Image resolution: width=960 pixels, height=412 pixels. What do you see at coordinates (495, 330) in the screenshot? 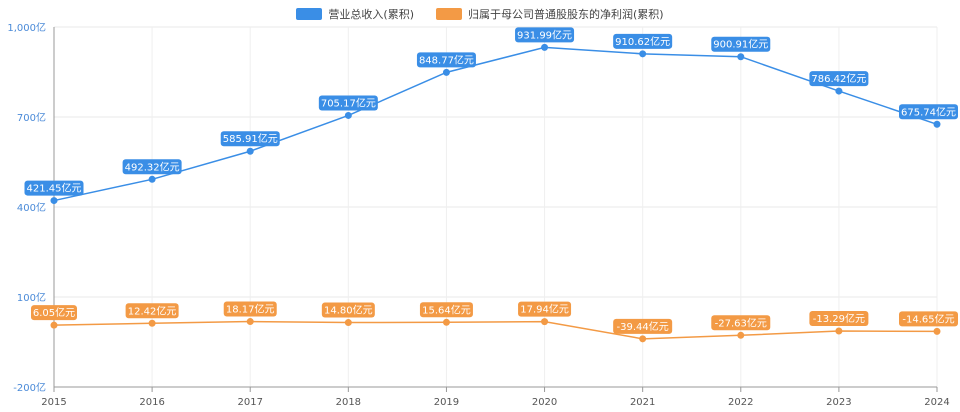
I see `series-line` at bounding box center [495, 330].